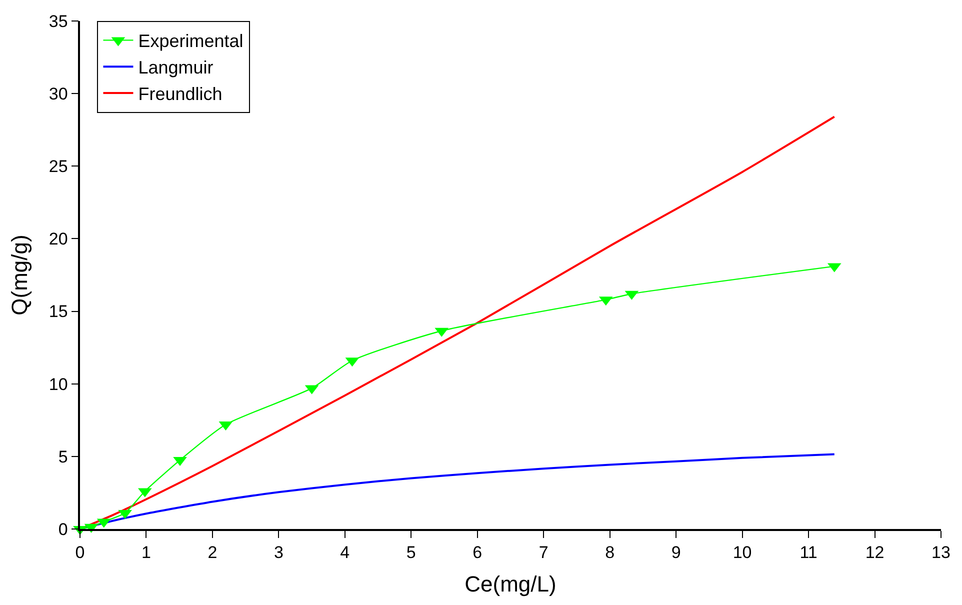 The width and height of the screenshot is (962, 605). I want to click on x-tick-label: 12, so click(874, 552).